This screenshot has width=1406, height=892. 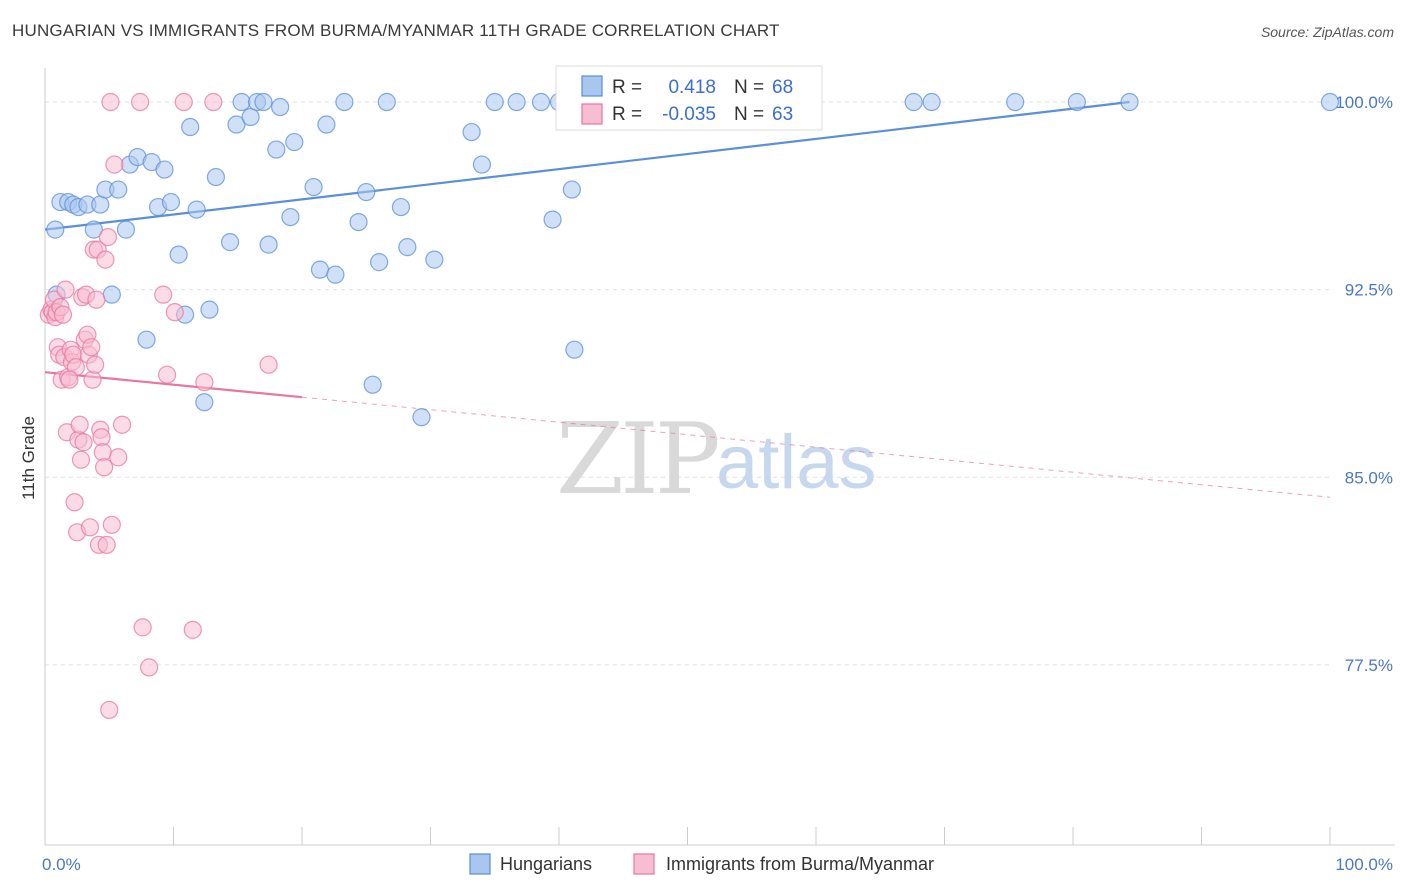 What do you see at coordinates (627, 87) in the screenshot?
I see `legend-r-label-1: R =` at bounding box center [627, 87].